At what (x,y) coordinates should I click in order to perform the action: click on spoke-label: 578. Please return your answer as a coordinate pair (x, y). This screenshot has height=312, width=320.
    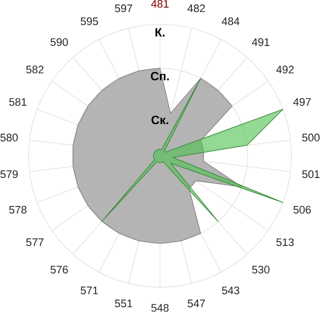
    Looking at the image, I should click on (17, 210).